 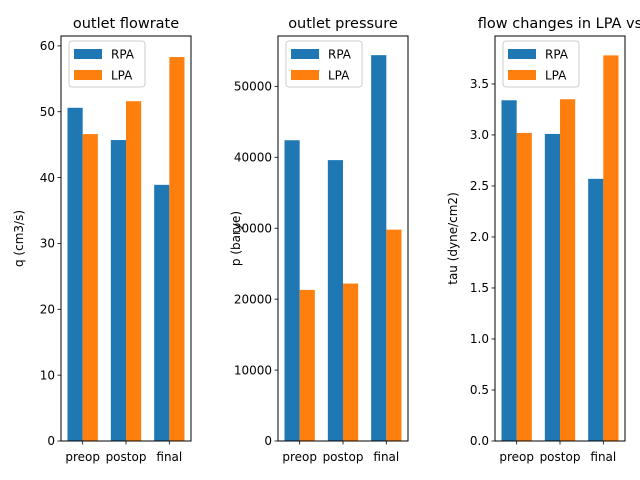 I want to click on y-axis-label: tau (dyne/cm2), so click(x=453, y=238).